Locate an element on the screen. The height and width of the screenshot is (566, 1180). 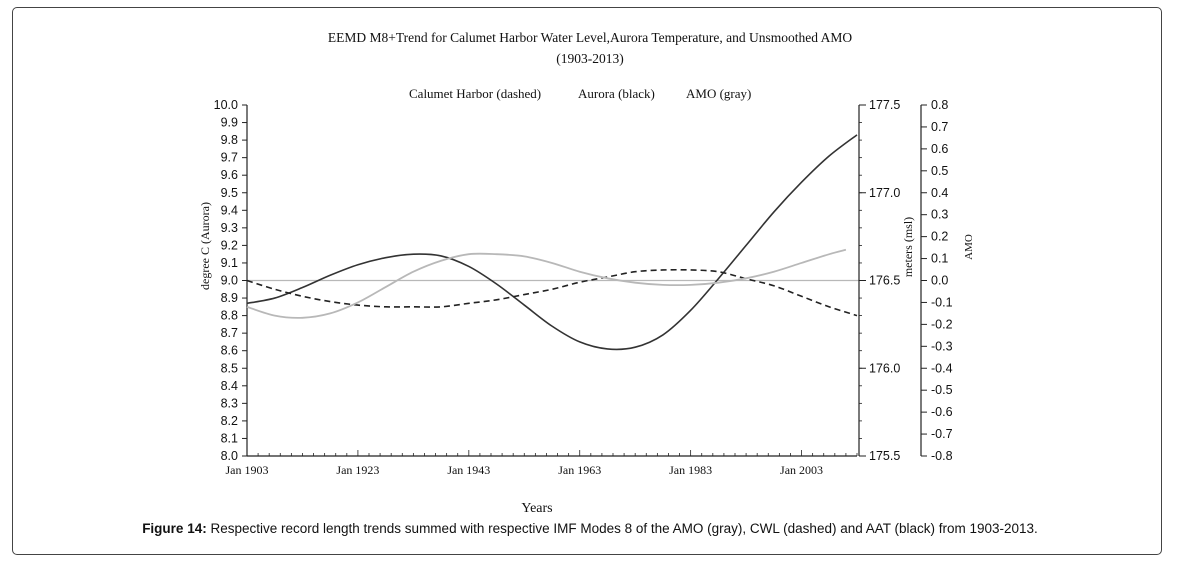
legend-entry-amo: AMO (gray) is located at coordinates (718, 93).